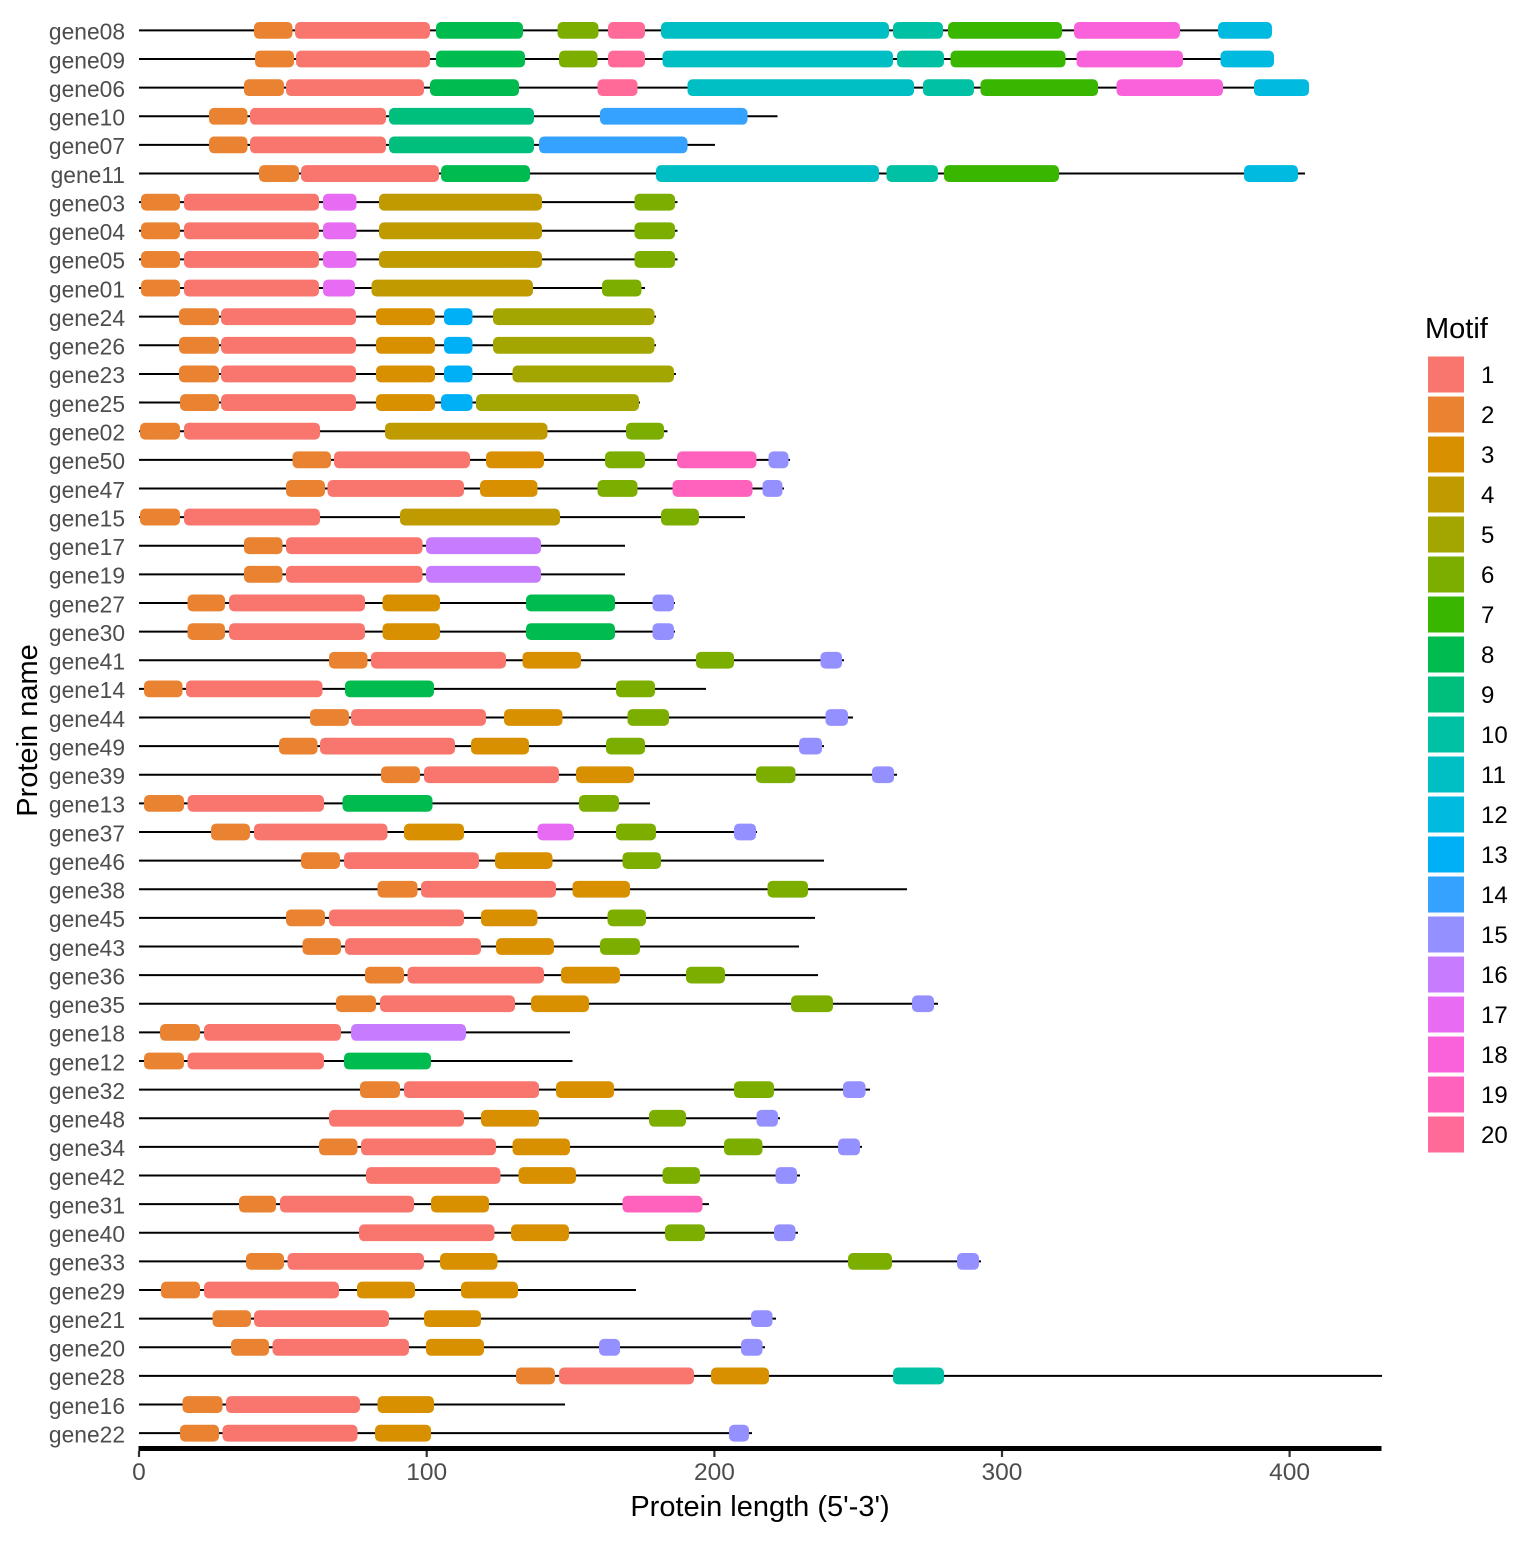 The image size is (1536, 1541). What do you see at coordinates (1487, 375) in the screenshot?
I see `svg-text: 1` at bounding box center [1487, 375].